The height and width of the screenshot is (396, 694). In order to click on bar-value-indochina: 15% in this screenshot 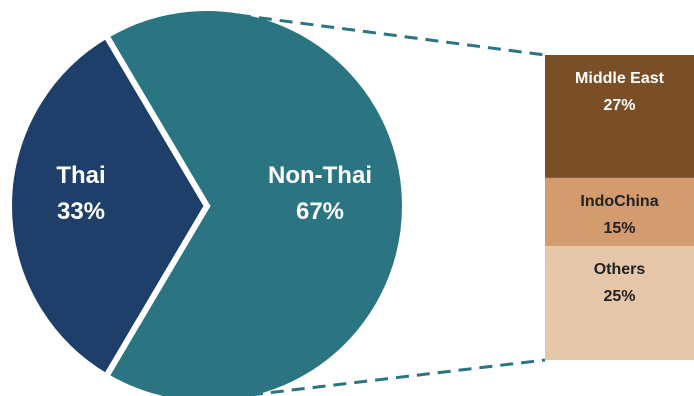, I will do `click(619, 228)`.